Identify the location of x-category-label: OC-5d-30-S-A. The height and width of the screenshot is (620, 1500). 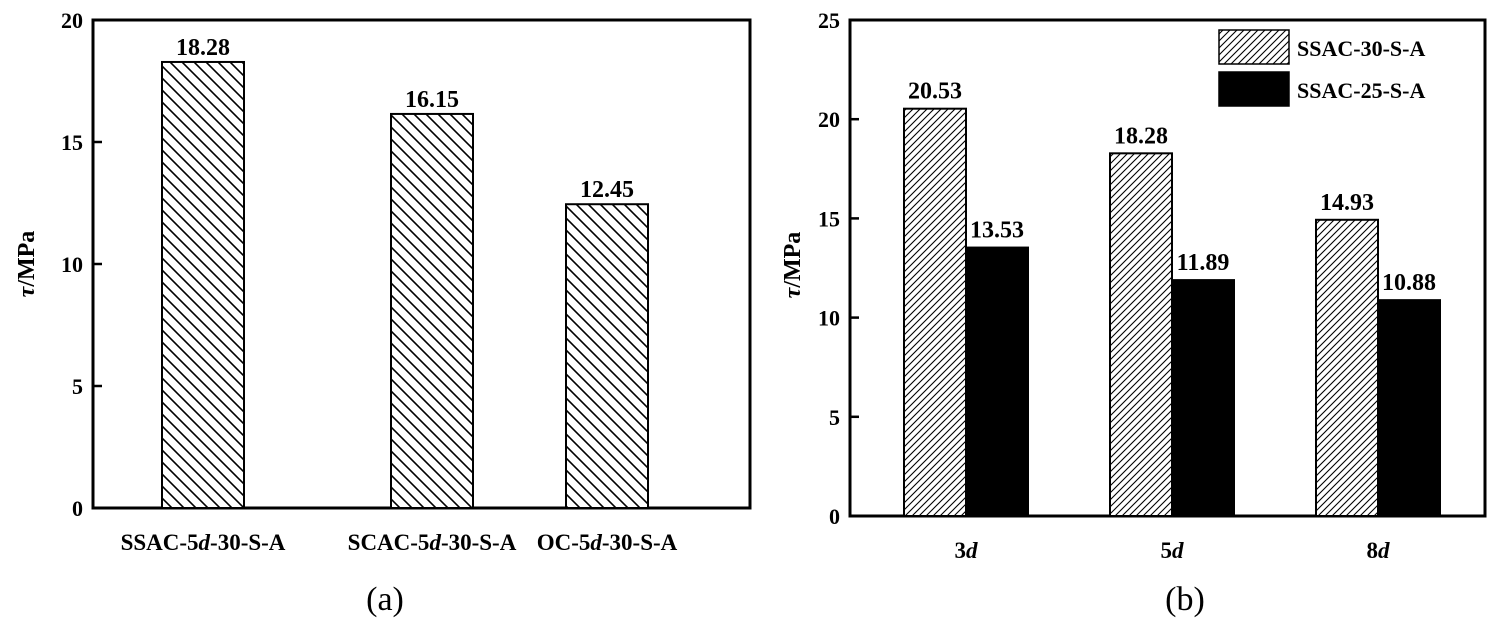
(607, 542).